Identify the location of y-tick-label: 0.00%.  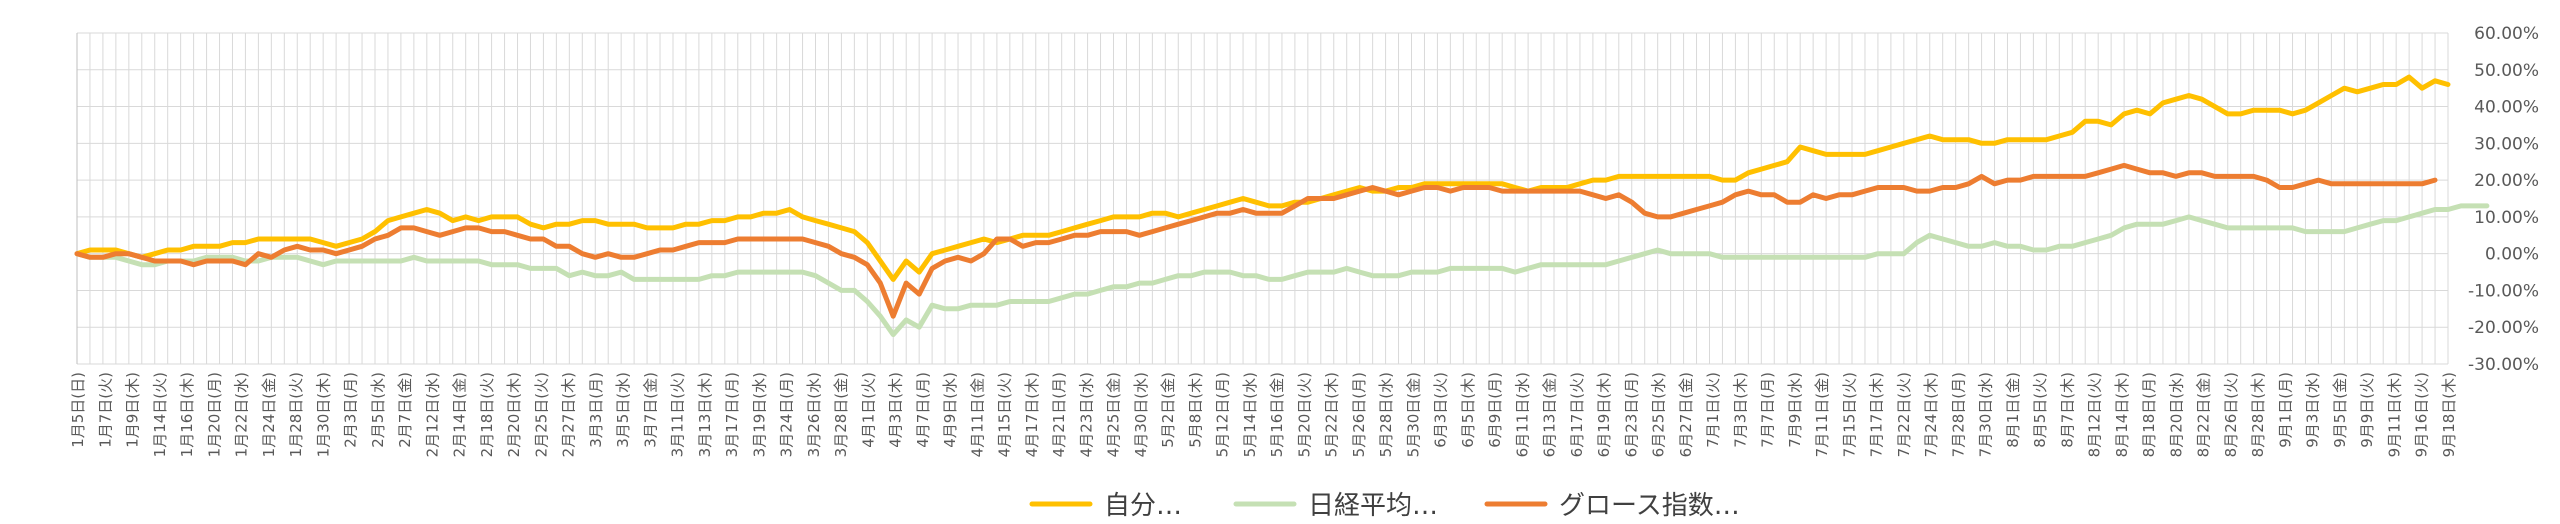
(2512, 255).